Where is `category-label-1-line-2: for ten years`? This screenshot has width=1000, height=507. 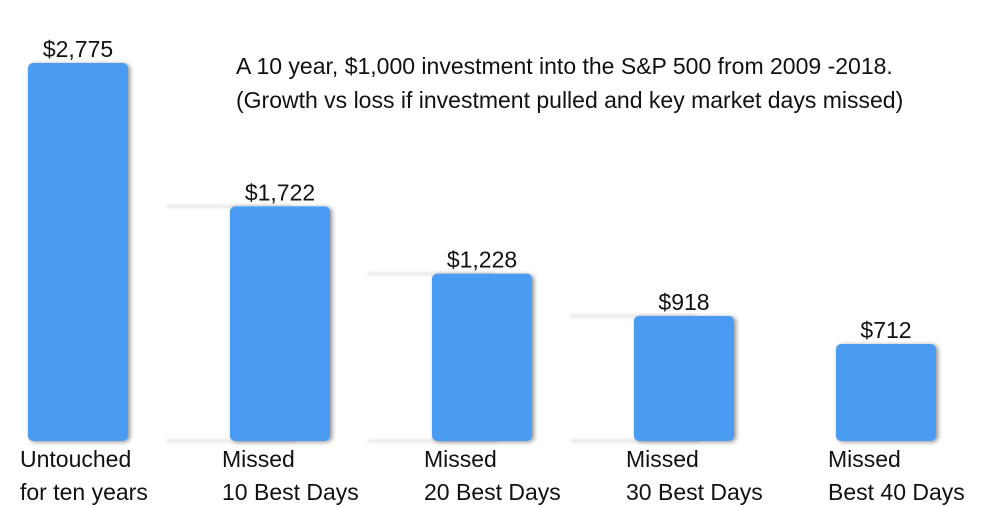 category-label-1-line-2: for ten years is located at coordinates (84, 492).